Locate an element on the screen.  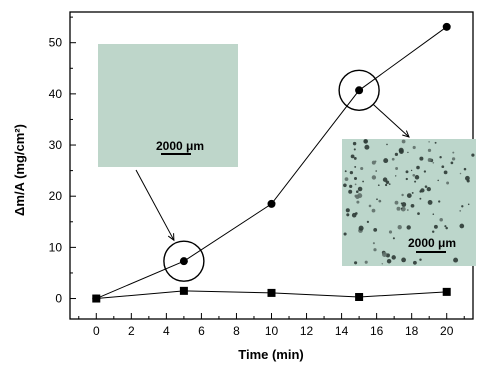
y-tick-label: 30 is located at coordinates (56, 145).